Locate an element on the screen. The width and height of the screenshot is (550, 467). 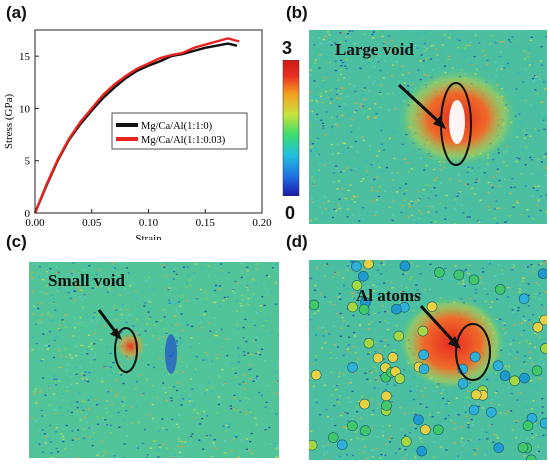
x-tick-label: 0.15 is located at coordinates (206, 223).